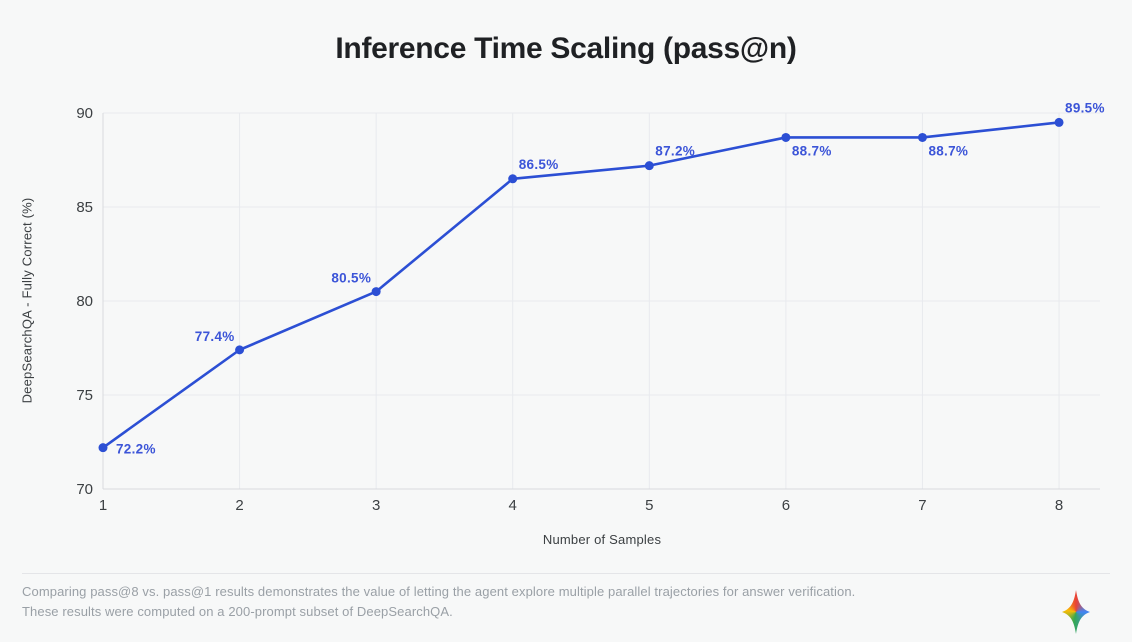 The height and width of the screenshot is (642, 1132). Describe the element at coordinates (566, 48) in the screenshot. I see `chart-title: Inference Time Scaling (pass@n)` at that location.